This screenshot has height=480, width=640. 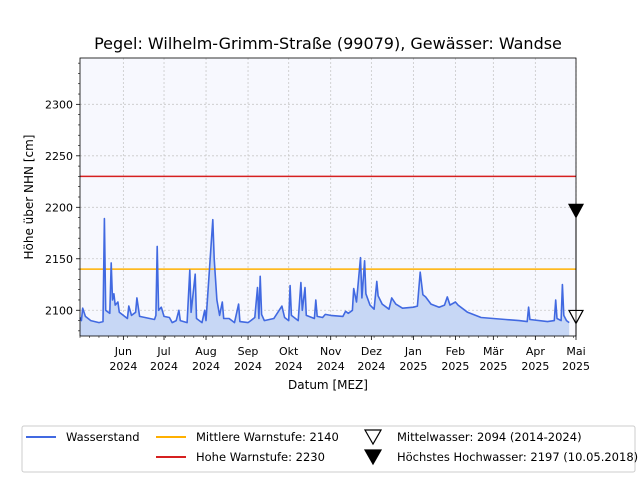 I want to click on x-tick-label: Okt 2024, so click(x=289, y=359).